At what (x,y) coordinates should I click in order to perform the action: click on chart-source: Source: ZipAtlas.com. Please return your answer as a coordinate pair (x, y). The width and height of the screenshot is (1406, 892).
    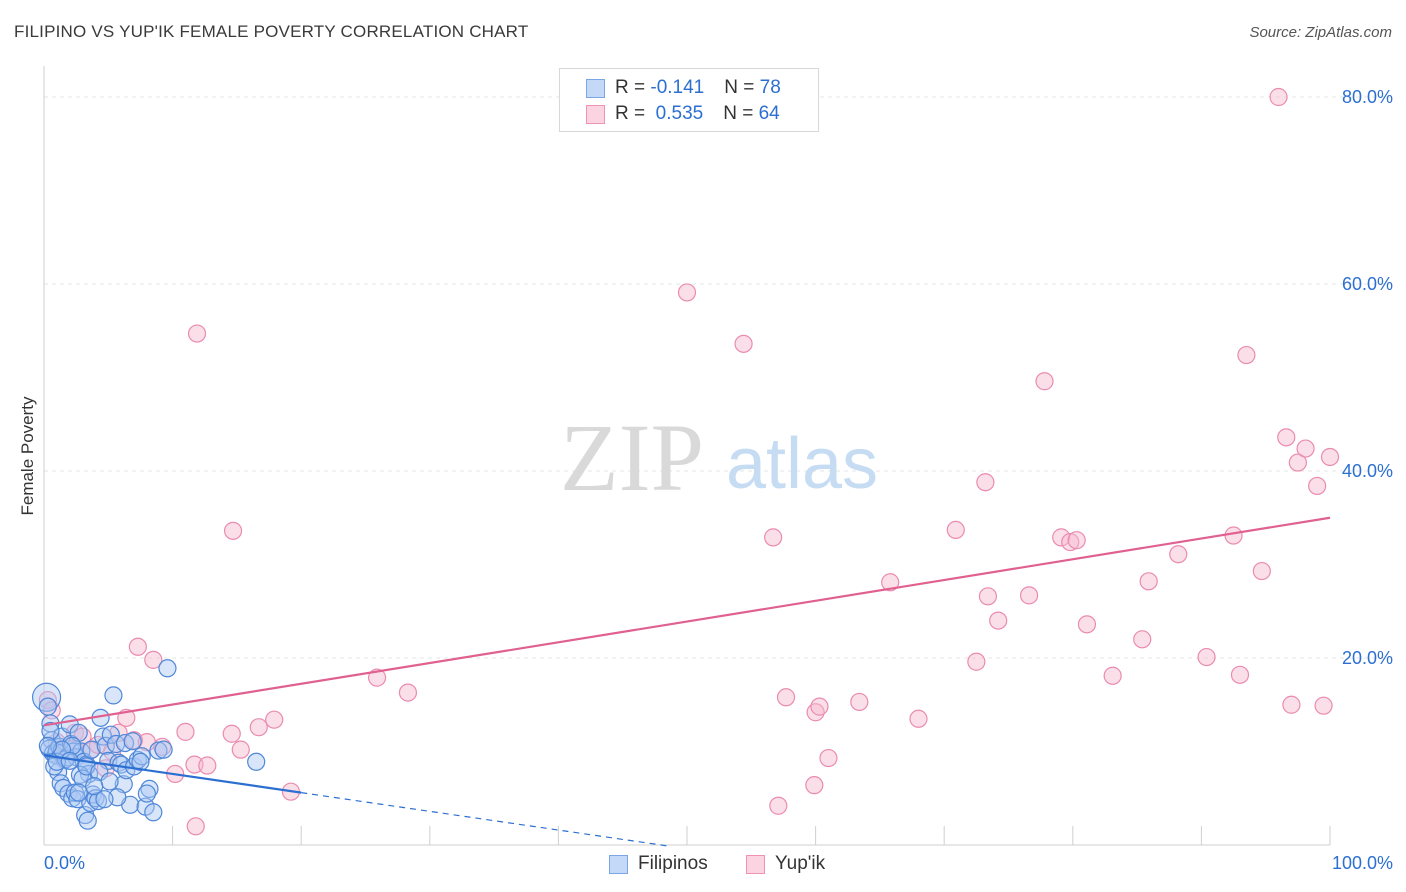
    Looking at the image, I should click on (1320, 32).